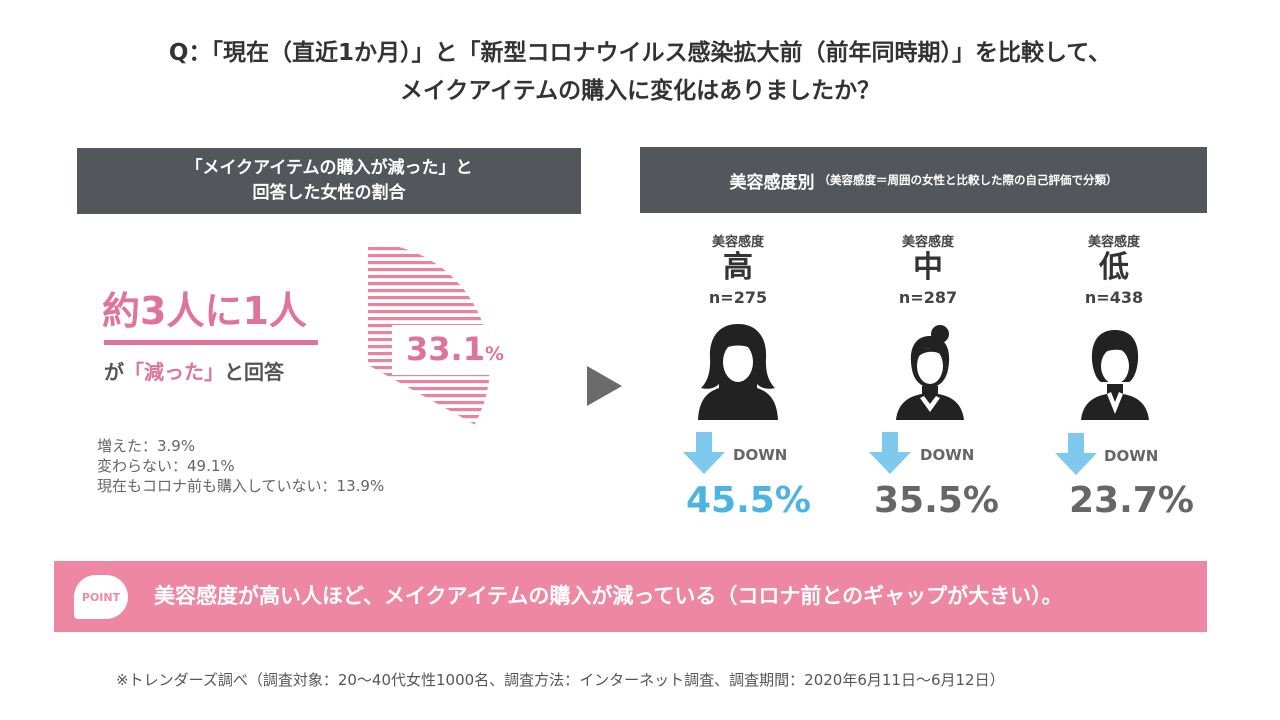 This screenshot has height=720, width=1280. What do you see at coordinates (166, 466) in the screenshot?
I see `other-answer-unchanged: 変わらない：49.1%` at bounding box center [166, 466].